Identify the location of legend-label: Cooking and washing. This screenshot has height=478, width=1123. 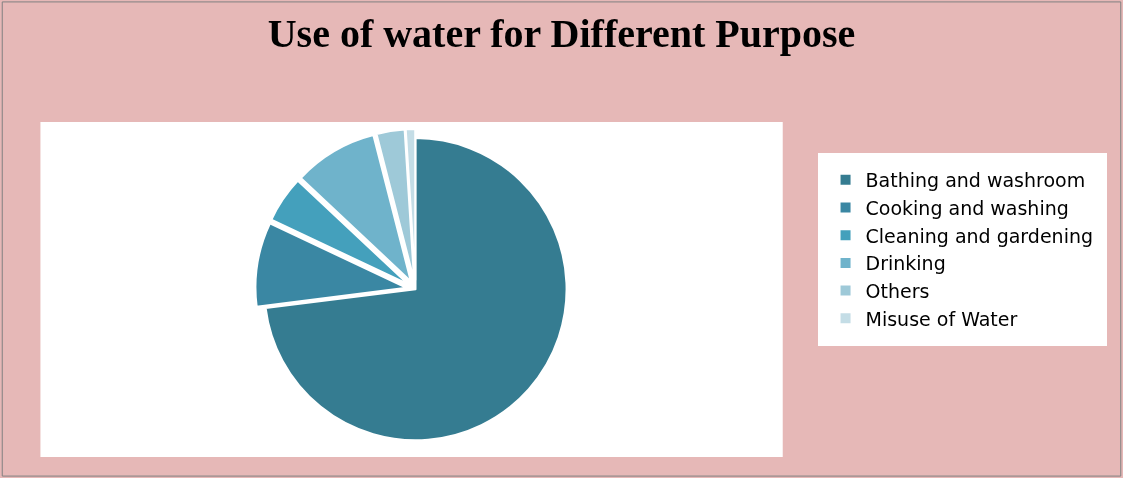
(967, 207).